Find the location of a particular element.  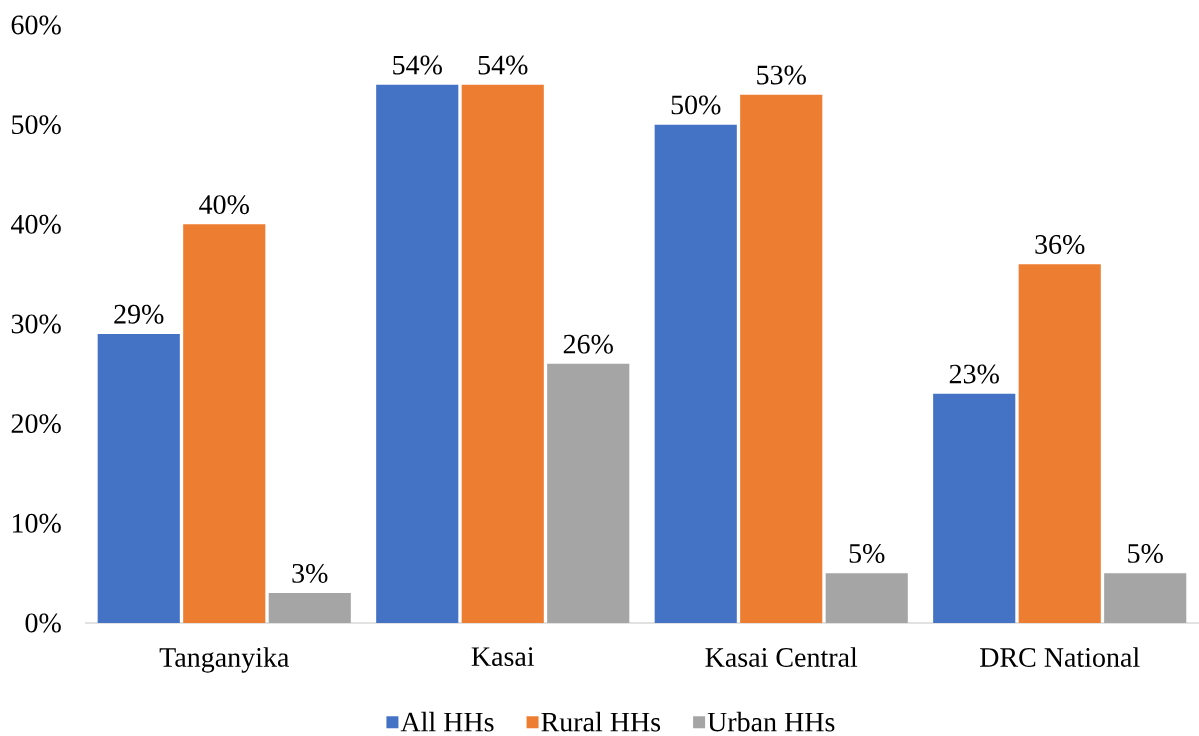

y-tick-label: 20% is located at coordinates (36, 424).